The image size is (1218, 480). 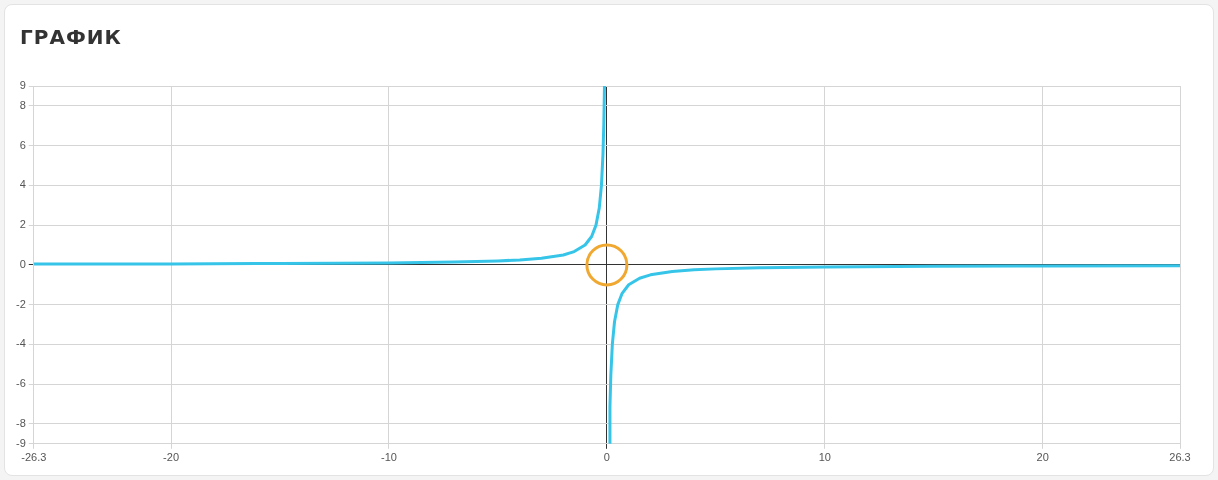 What do you see at coordinates (1180, 457) in the screenshot?
I see `x-tick-label: 26.3` at bounding box center [1180, 457].